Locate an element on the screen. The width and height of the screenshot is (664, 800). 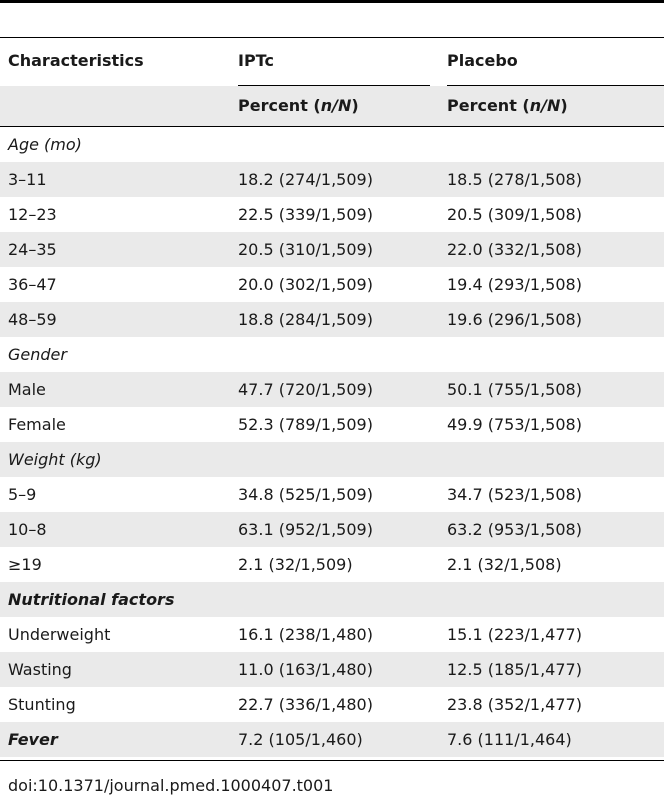
table-row: Stunting 22.7 (336/1,480) 23.8 (352/1,477) is located at coordinates (332, 704).